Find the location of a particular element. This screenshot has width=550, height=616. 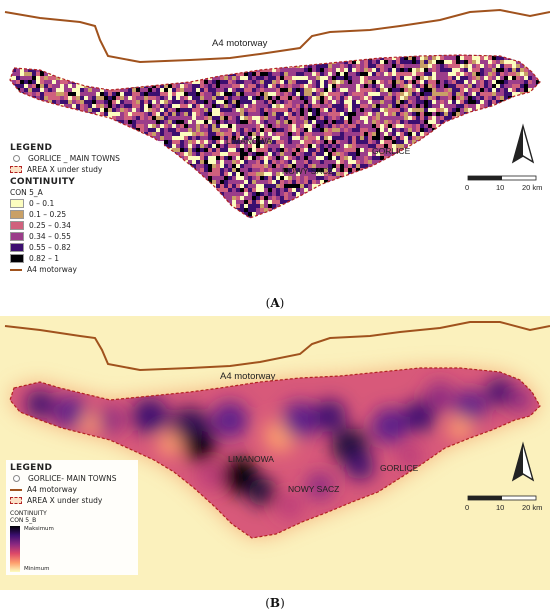

color-ramp is located at coordinates (15, 549).